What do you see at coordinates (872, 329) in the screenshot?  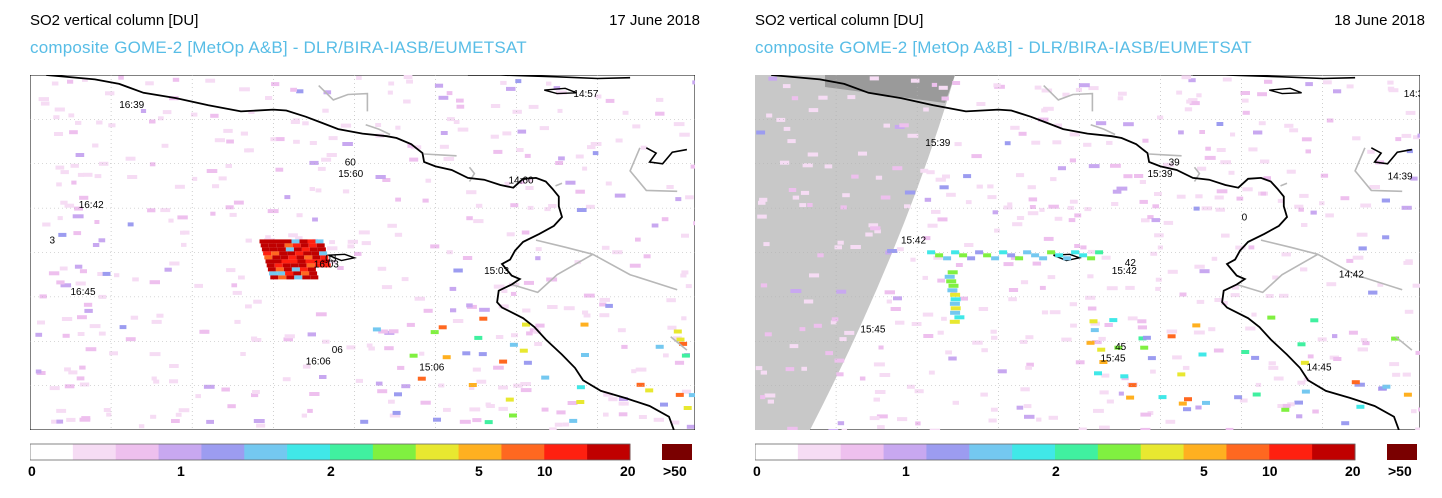 I see `orbit-time-label: 15:45` at bounding box center [872, 329].